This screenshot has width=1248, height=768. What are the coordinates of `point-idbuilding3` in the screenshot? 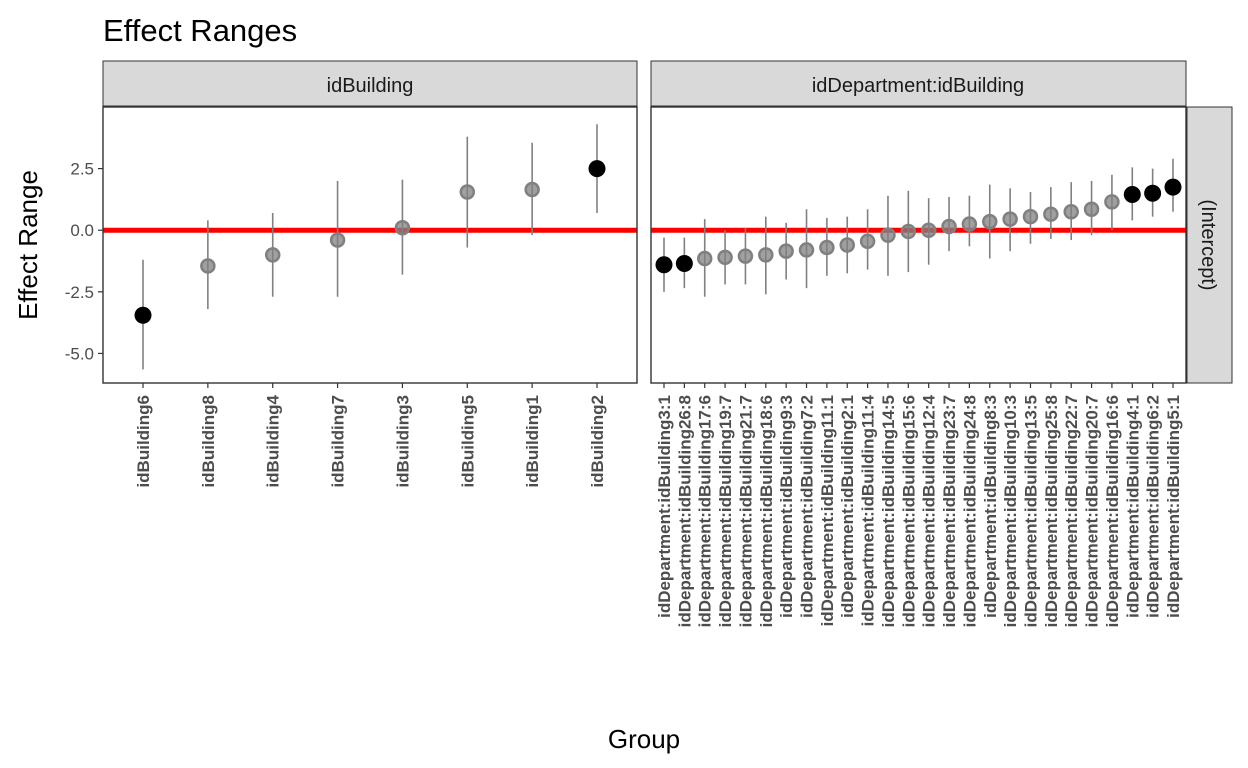 It's located at (402, 228).